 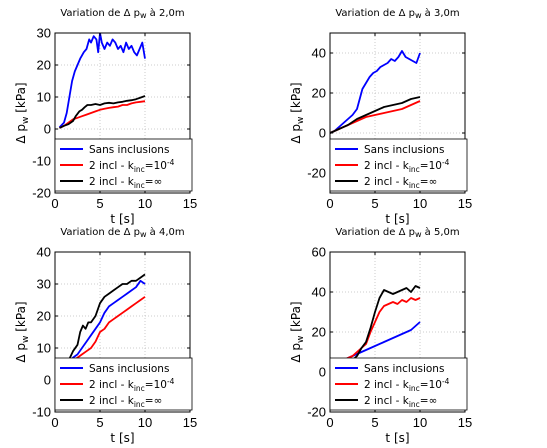 I want to click on chart-title: Variation de Δ pw à 4,0m, so click(x=122, y=232).